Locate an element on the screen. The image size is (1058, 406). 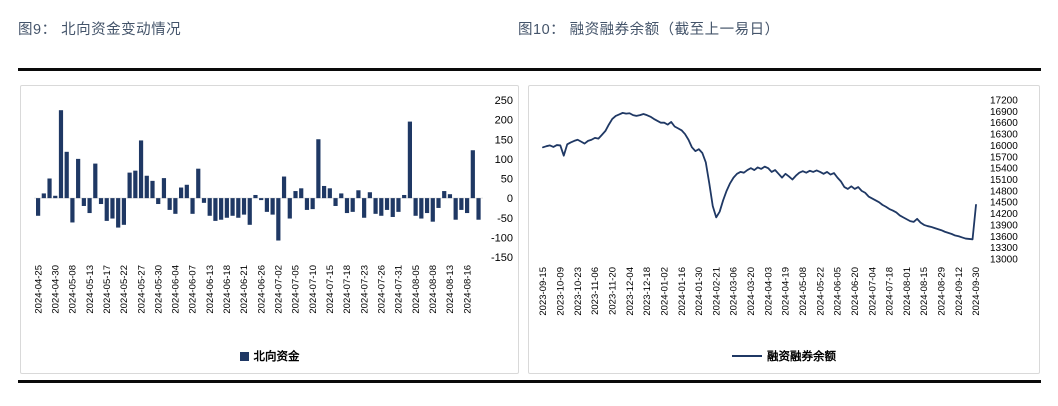
svg-text: 0 is located at coordinates (510, 199).